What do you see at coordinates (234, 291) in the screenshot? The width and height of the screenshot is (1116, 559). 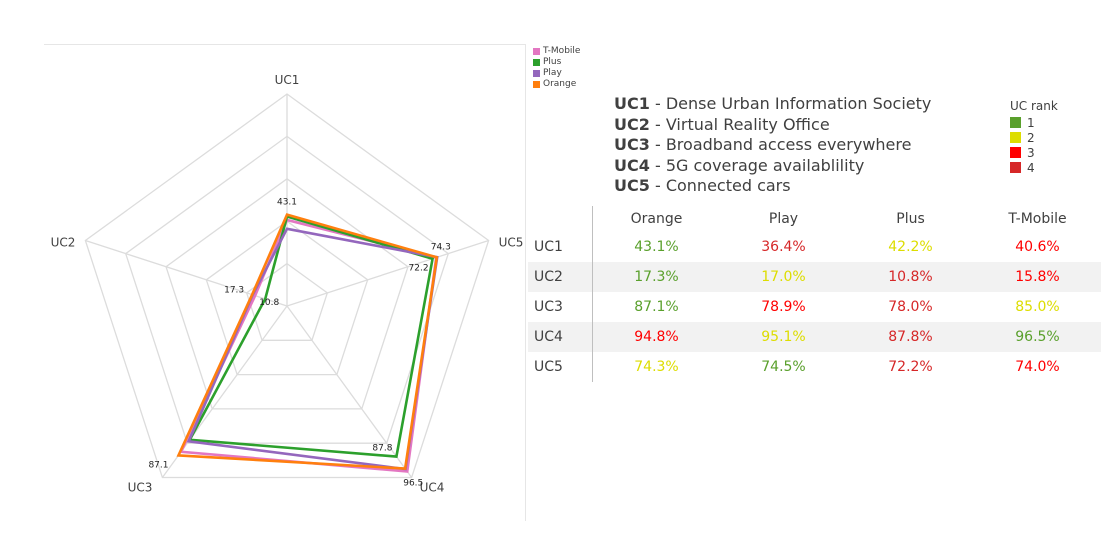 I see `data-label: 17.3` at bounding box center [234, 291].